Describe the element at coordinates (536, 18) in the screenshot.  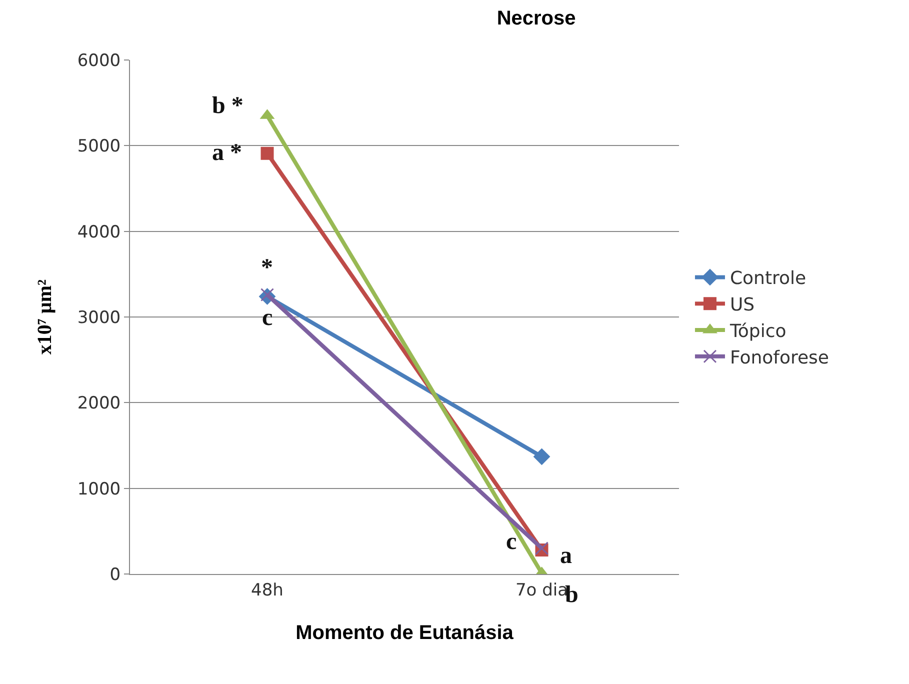
I see `chart-title: Necrose` at that location.